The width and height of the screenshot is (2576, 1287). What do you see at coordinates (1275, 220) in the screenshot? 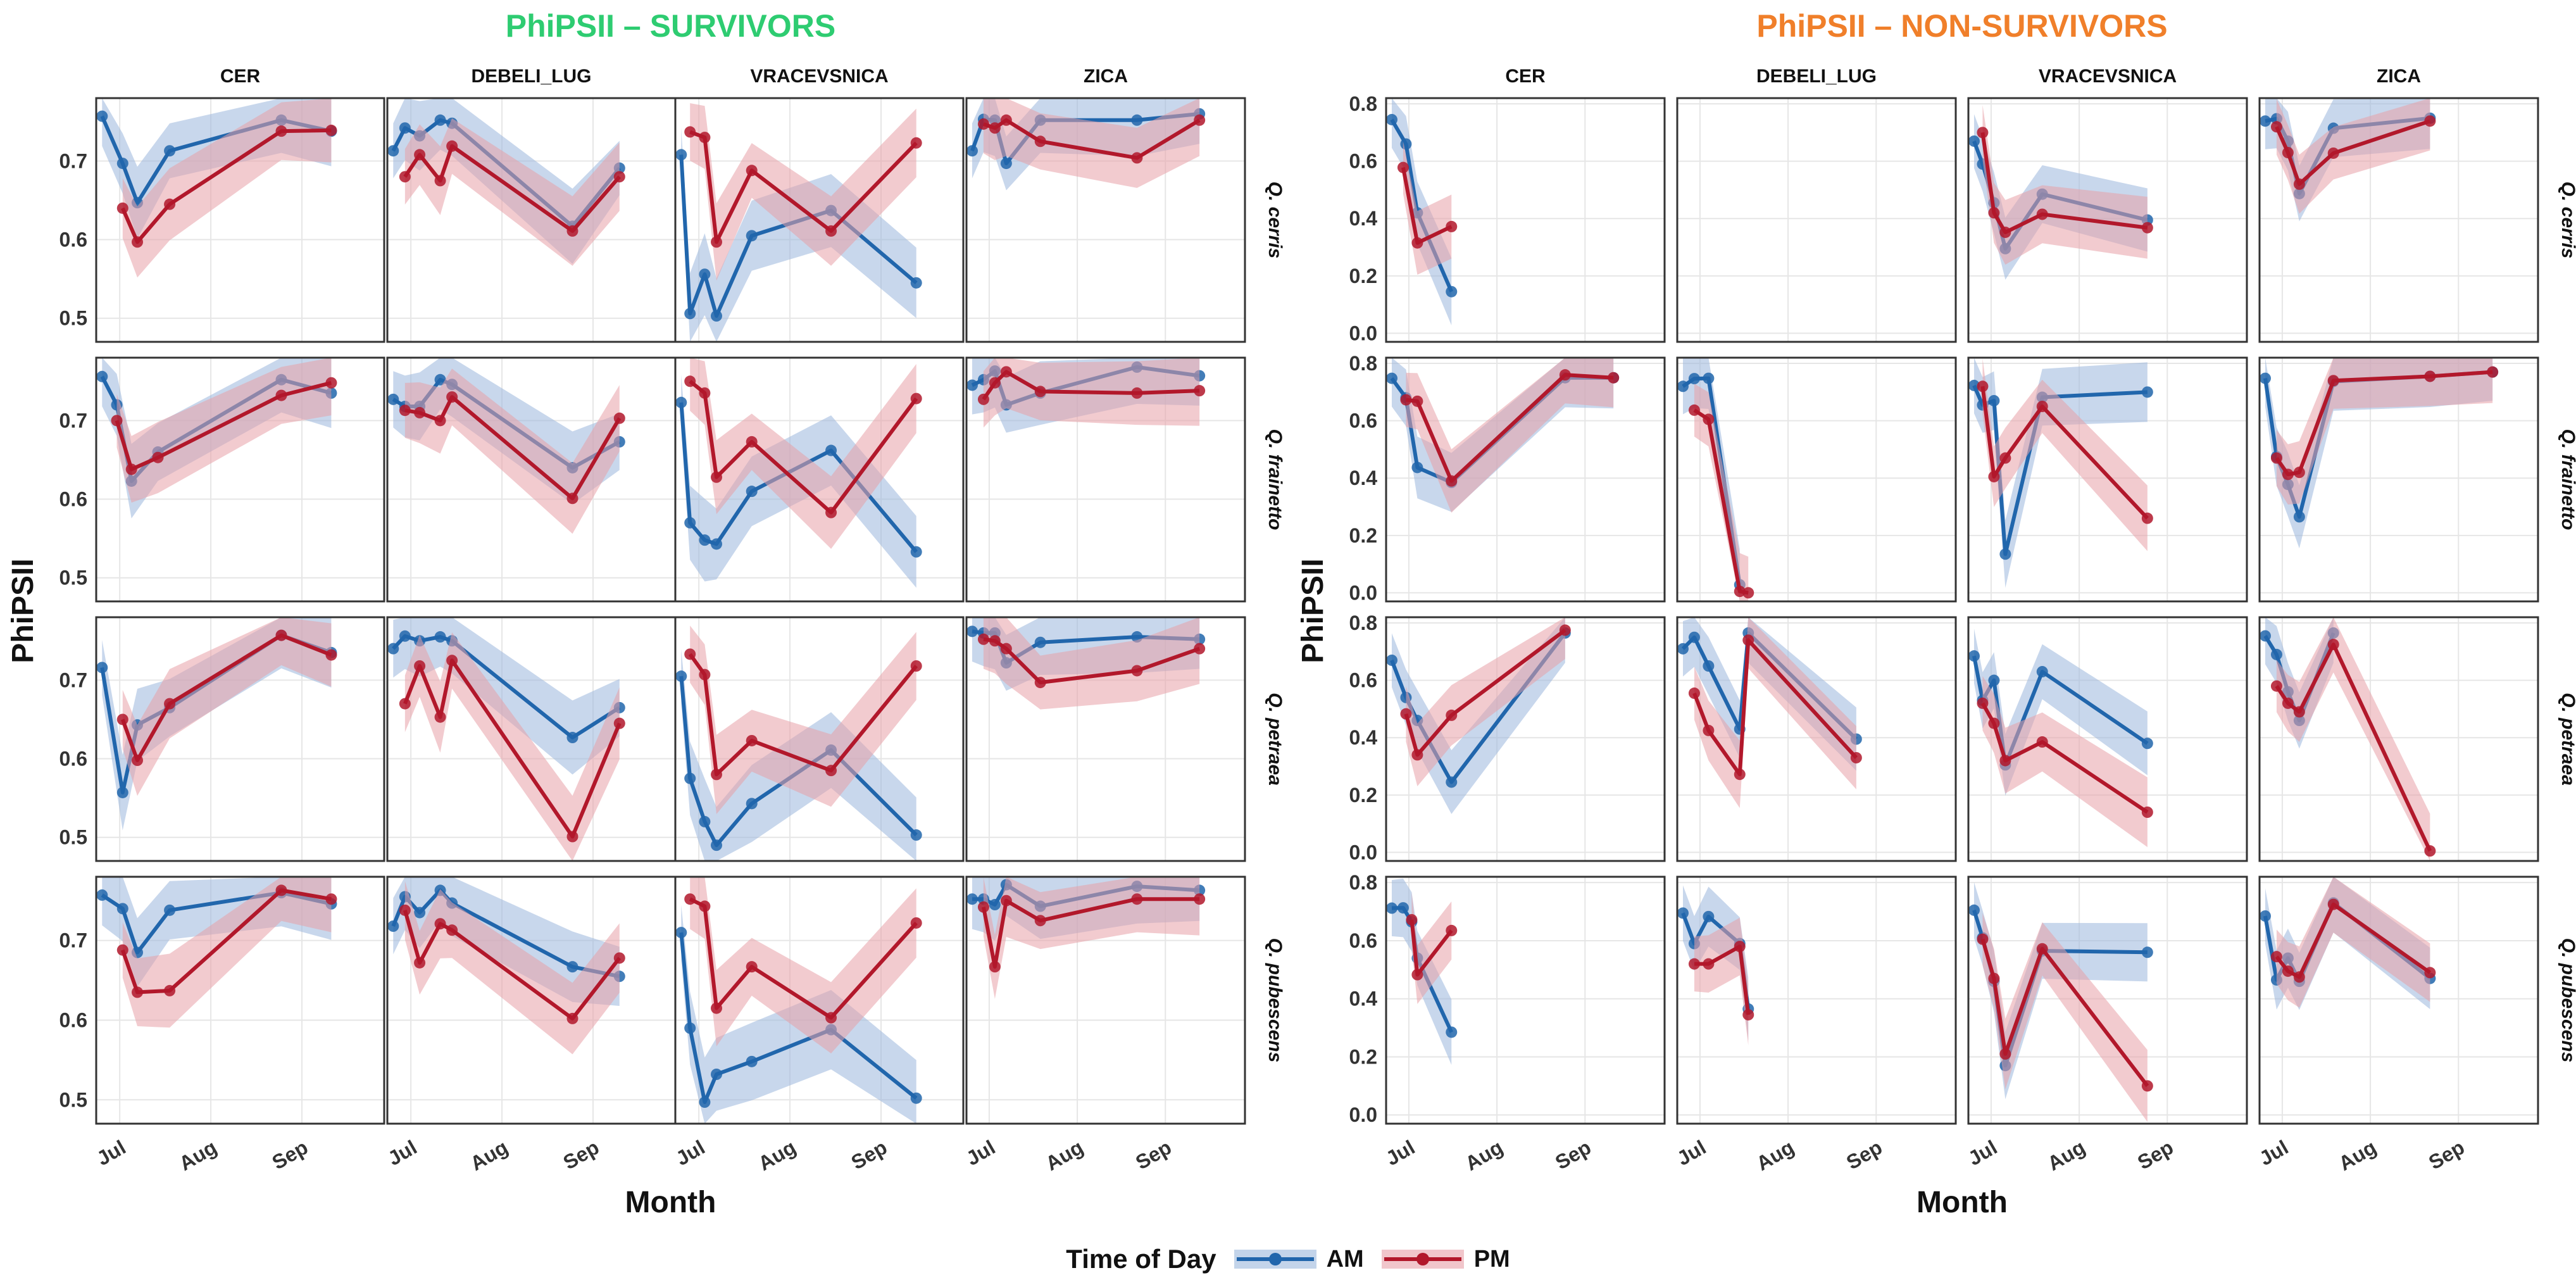
I see `facet-row-label: Q. cerris` at bounding box center [1275, 220].